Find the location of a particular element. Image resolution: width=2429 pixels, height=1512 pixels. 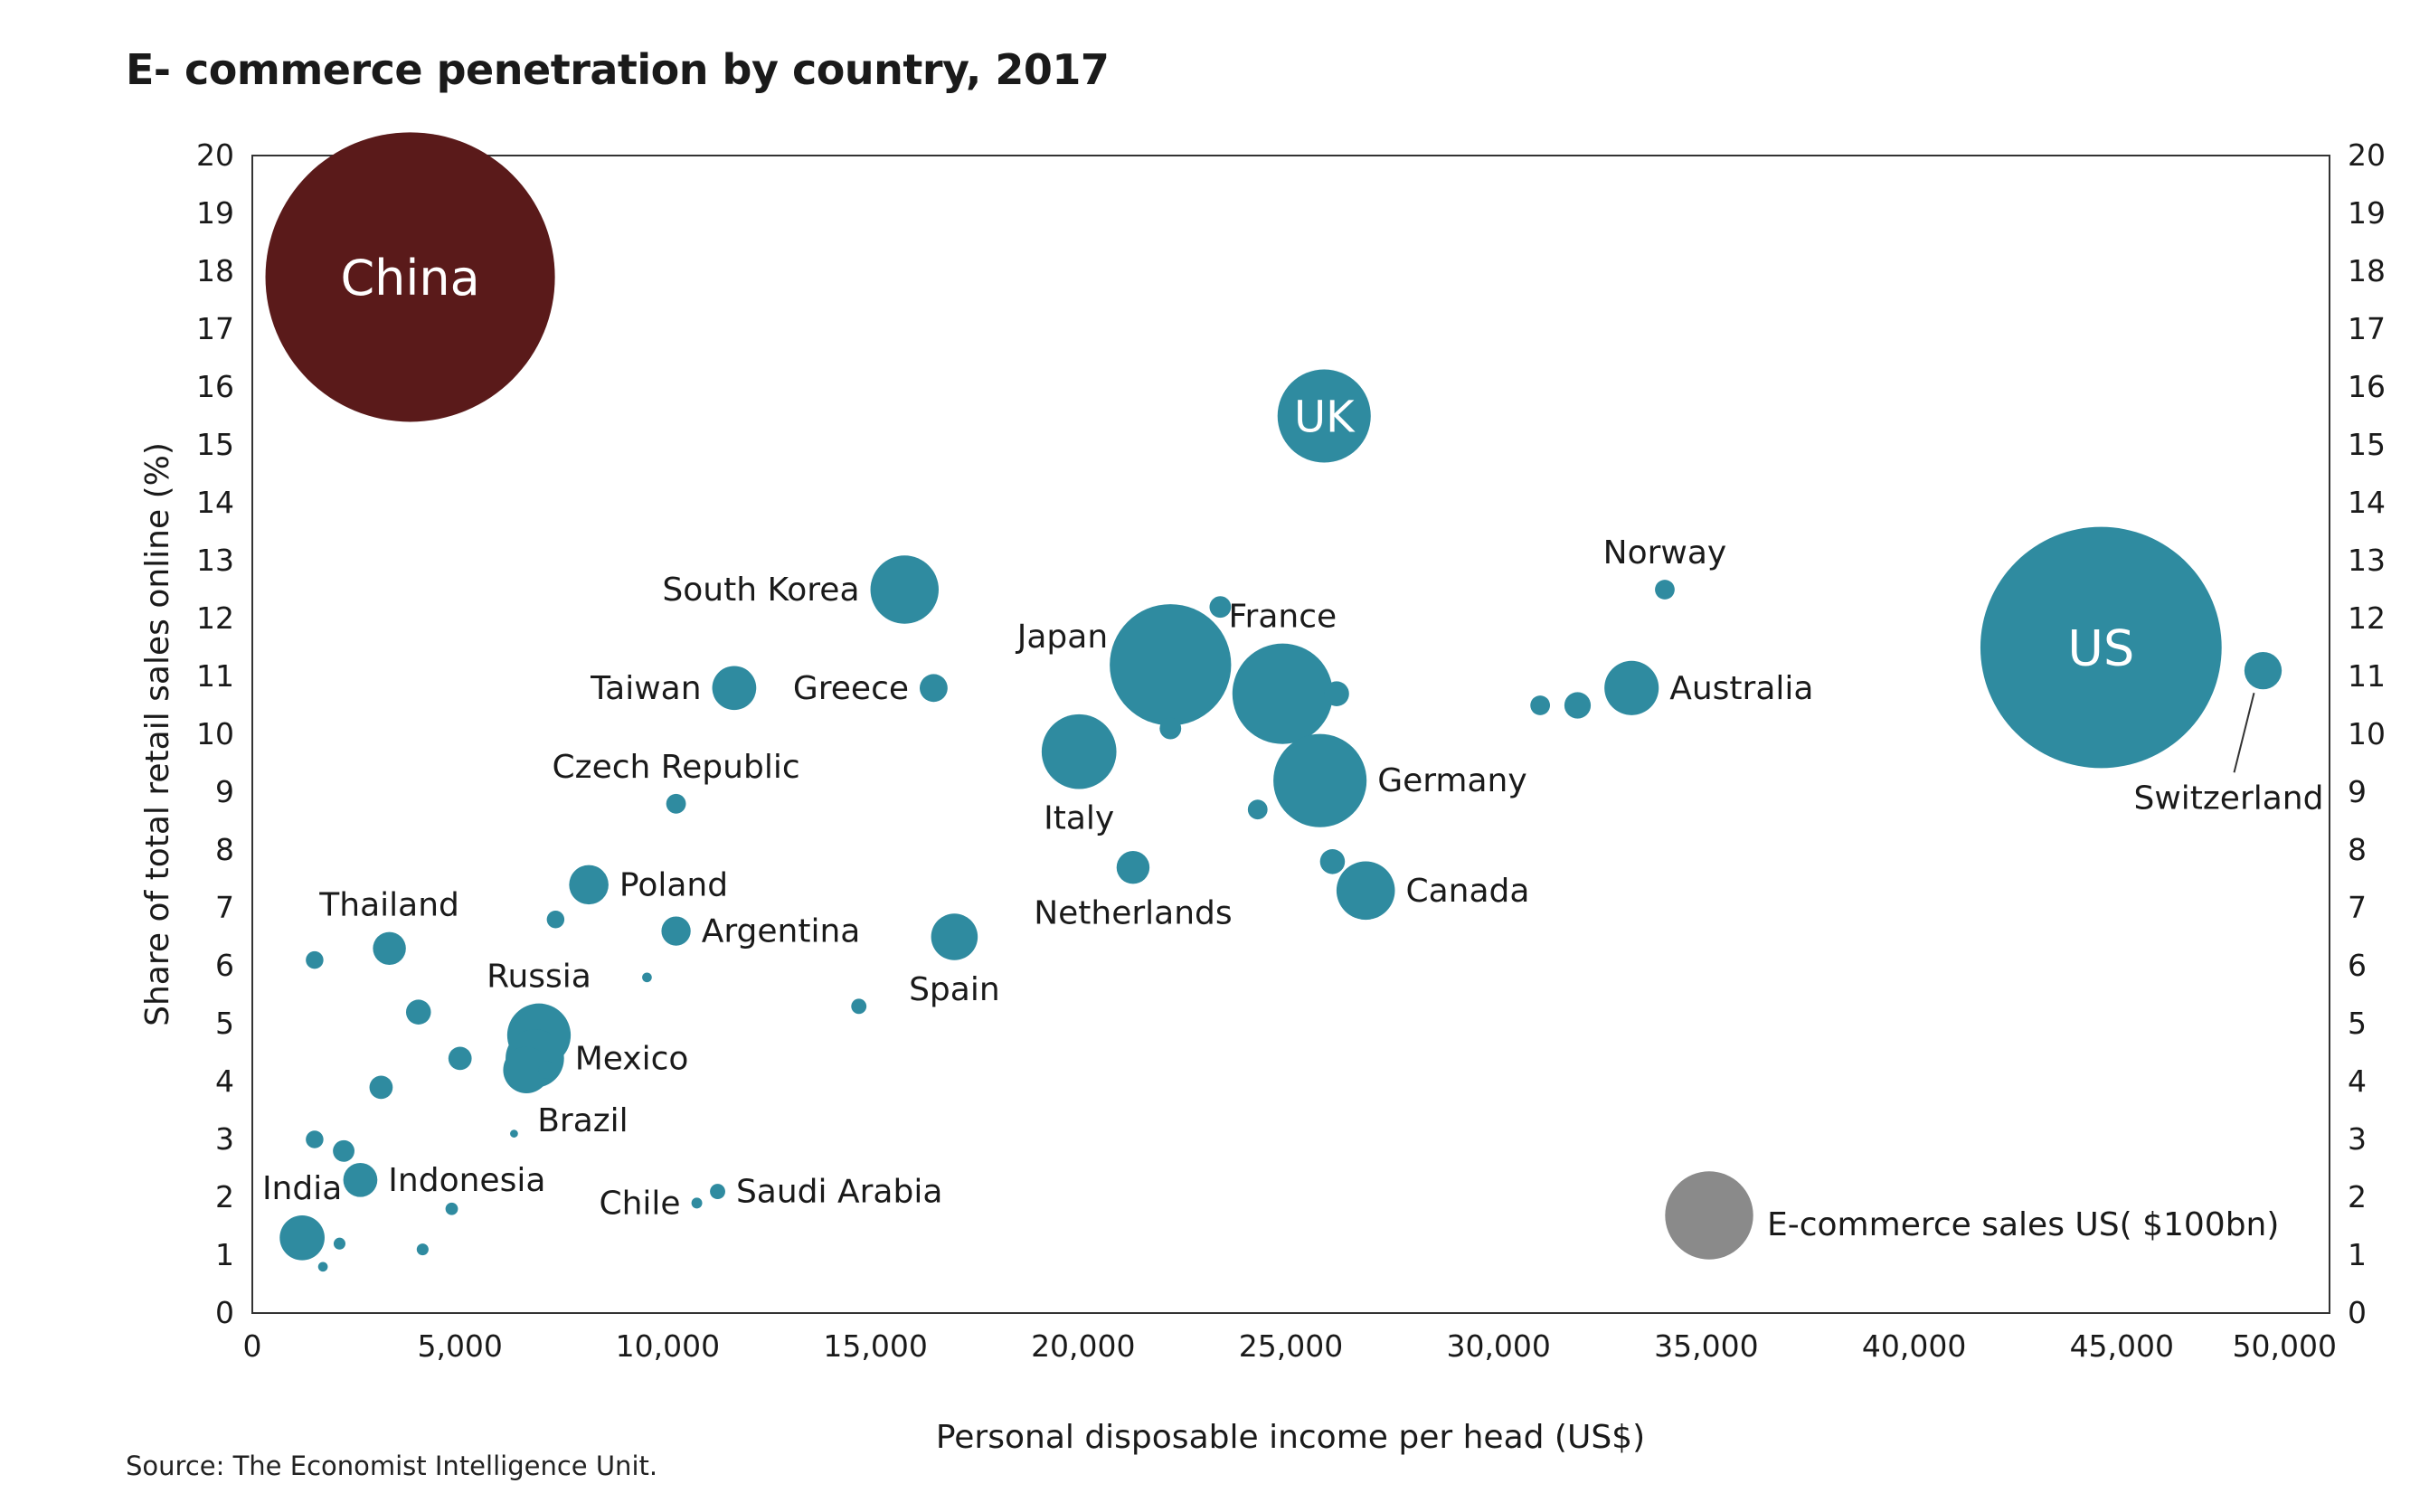

y-tick-label-right: 14 is located at coordinates (2367, 502).